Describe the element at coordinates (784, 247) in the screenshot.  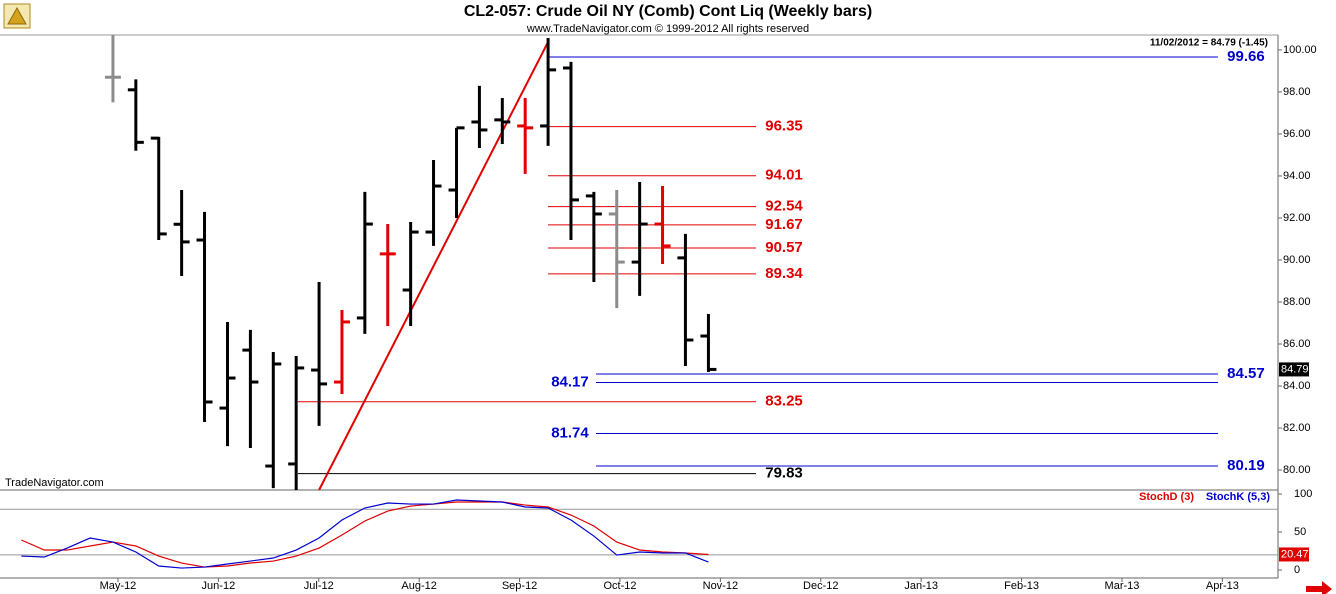
I see `level-label: 90.57` at that location.